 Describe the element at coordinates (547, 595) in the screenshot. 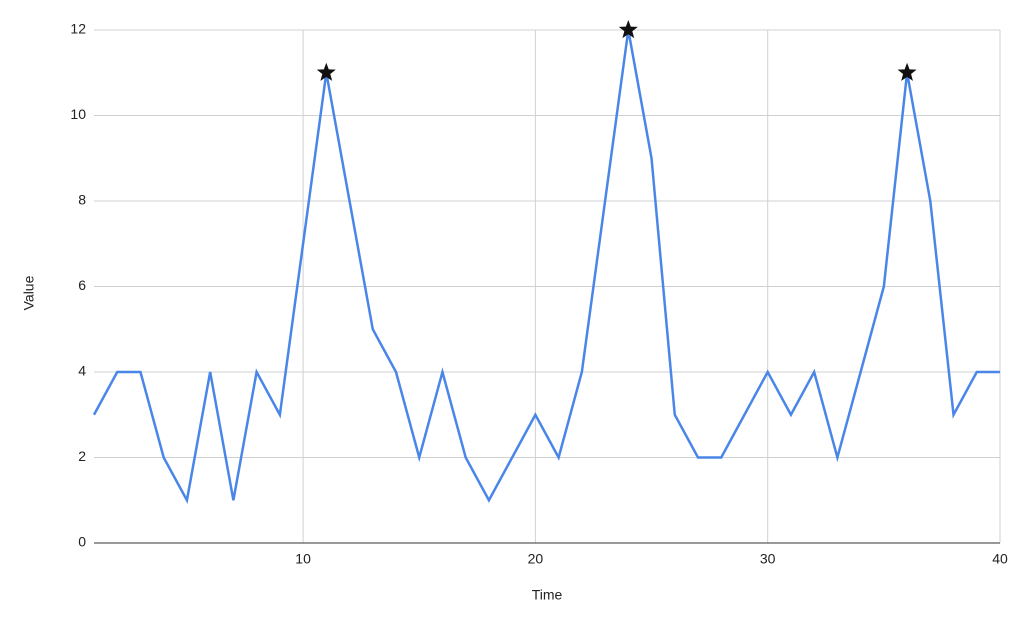

I see `x-axis-label: Time` at that location.